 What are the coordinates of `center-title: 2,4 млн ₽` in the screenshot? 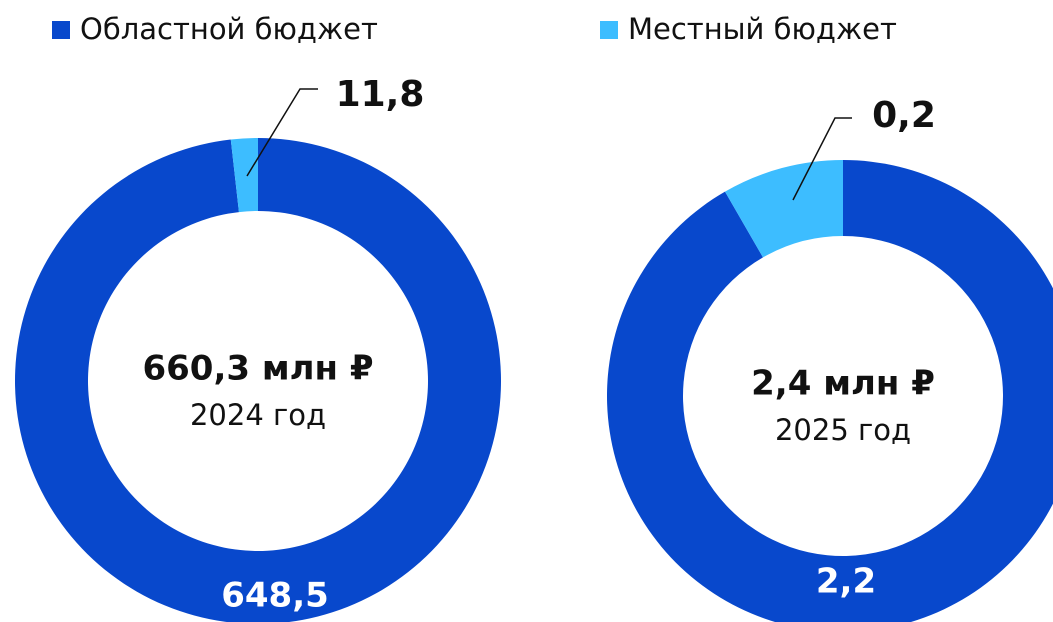 It's located at (843, 384).